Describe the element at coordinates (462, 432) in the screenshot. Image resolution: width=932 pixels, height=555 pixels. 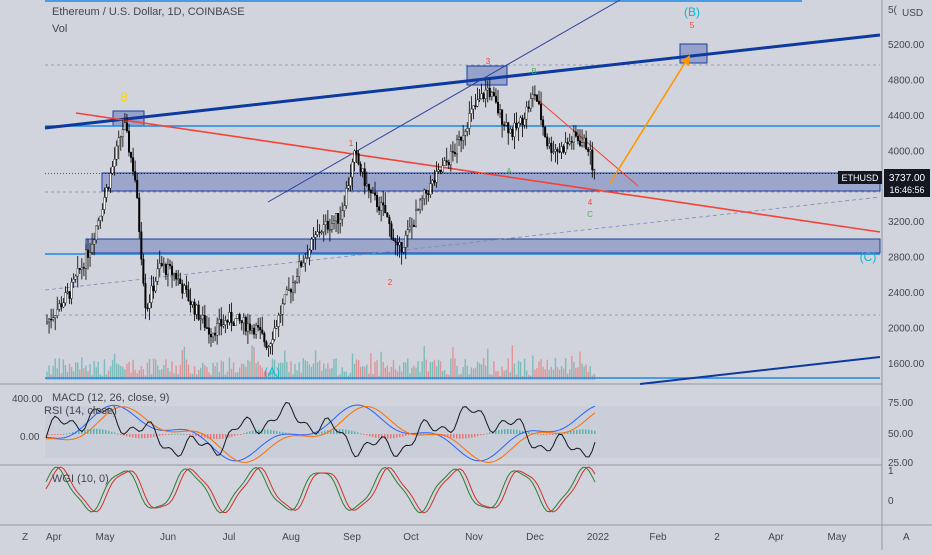
I see `rsi-band` at that location.